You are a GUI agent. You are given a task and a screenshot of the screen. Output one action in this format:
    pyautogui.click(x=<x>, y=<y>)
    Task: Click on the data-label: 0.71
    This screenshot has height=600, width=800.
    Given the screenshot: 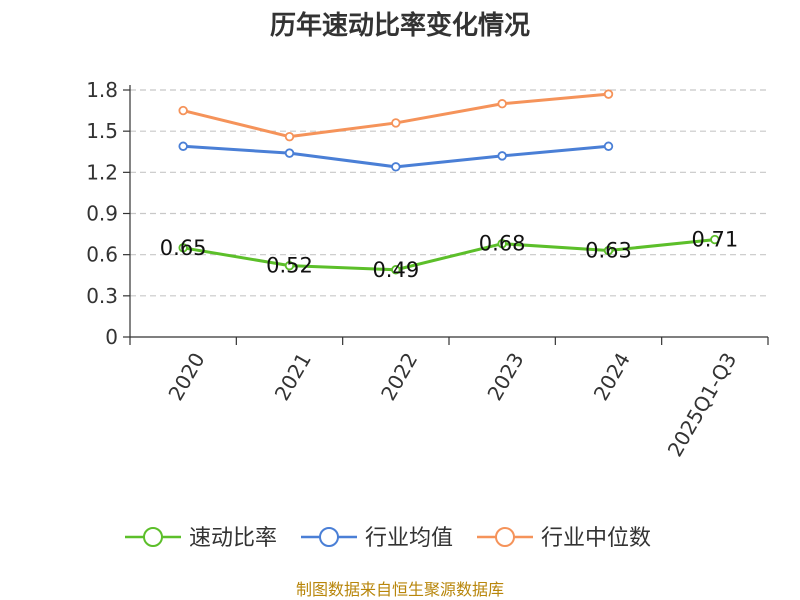 What is the action you would take?
    pyautogui.click(x=714, y=240)
    